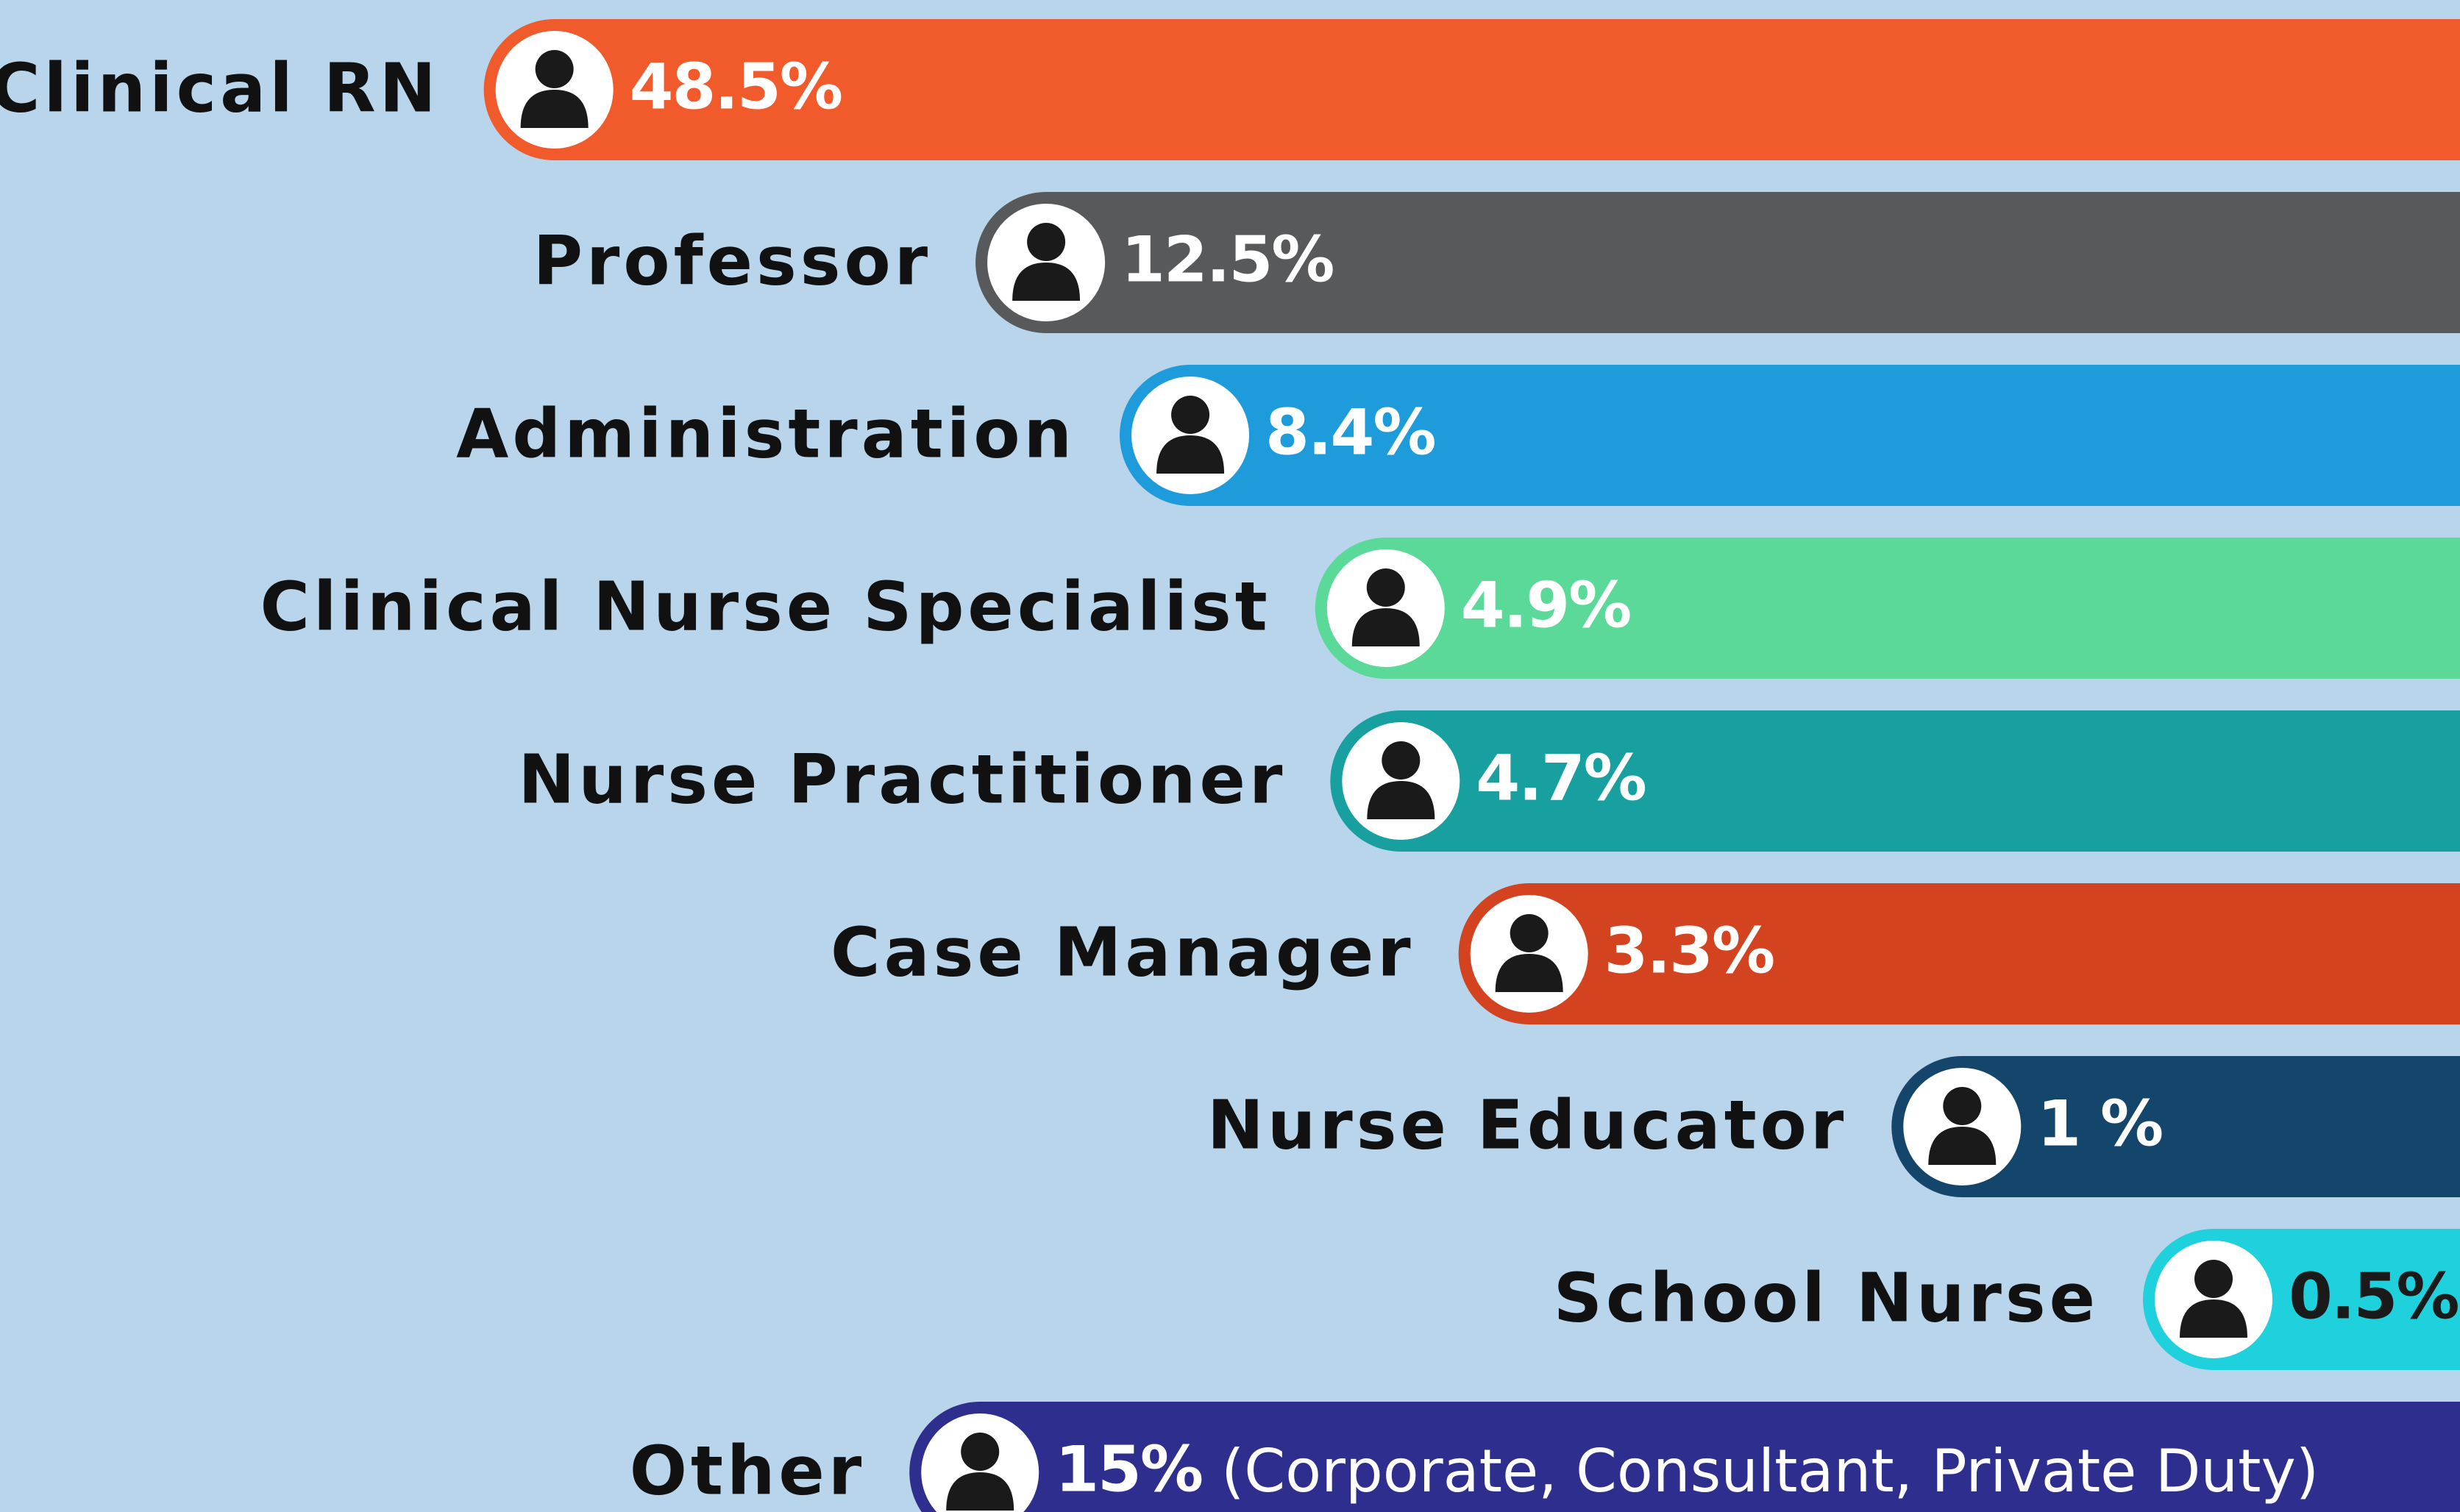  I want to click on category-label: Nurse Educator, so click(1527, 1124).